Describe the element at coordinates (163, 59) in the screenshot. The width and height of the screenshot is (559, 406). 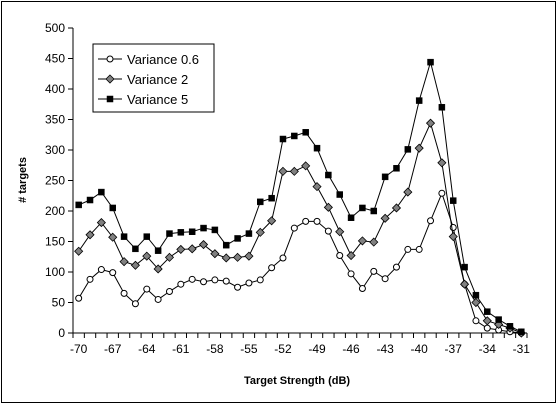
I see `legend-label: Variance 0.6` at that location.